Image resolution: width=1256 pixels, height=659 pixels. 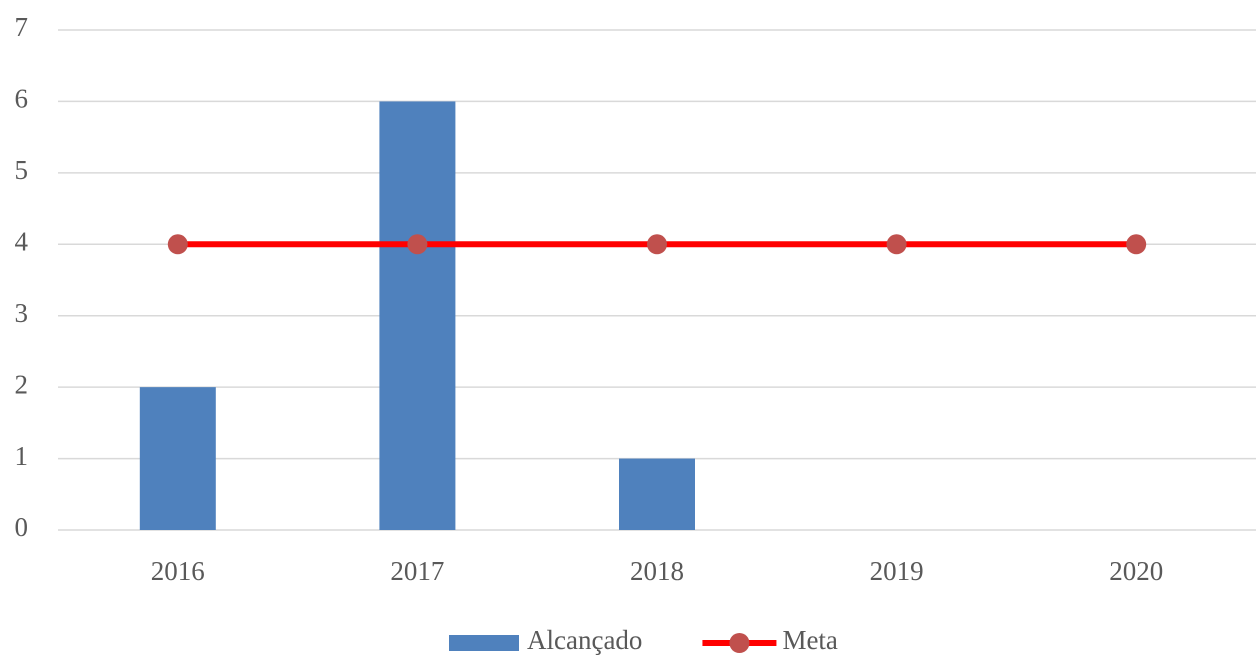 I want to click on x-tick-label: 2018, so click(x=657, y=571).